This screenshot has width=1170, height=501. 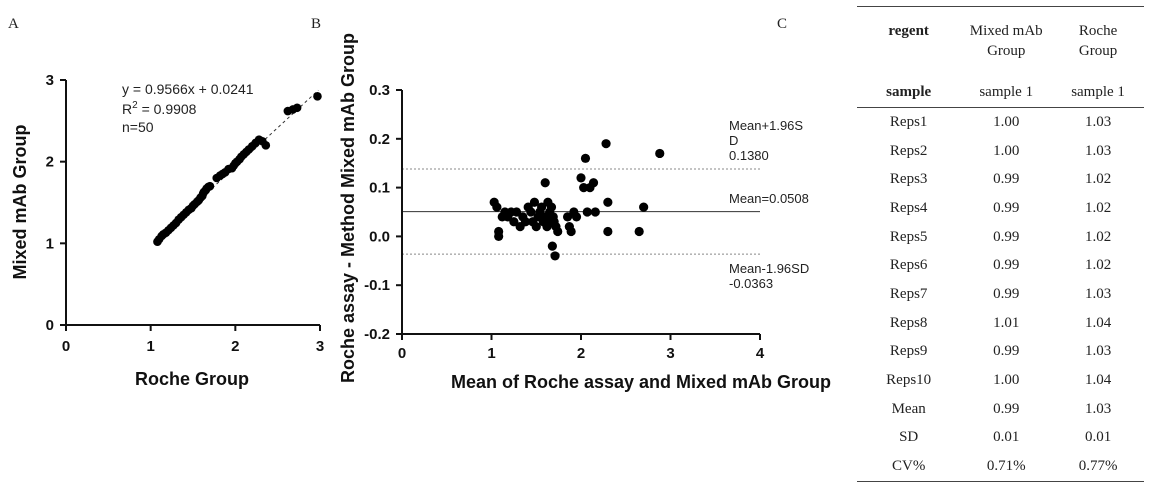 I want to click on b-y-tick-label: -0.2, so click(x=377, y=334).